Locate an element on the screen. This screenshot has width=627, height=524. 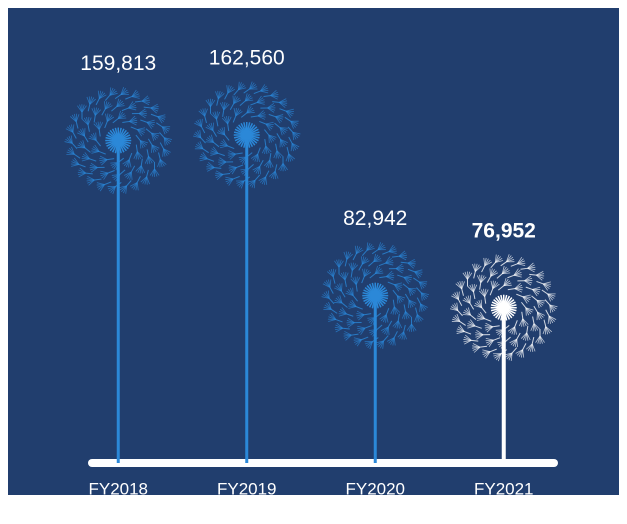
x-tick-label: FY2019 is located at coordinates (247, 488).